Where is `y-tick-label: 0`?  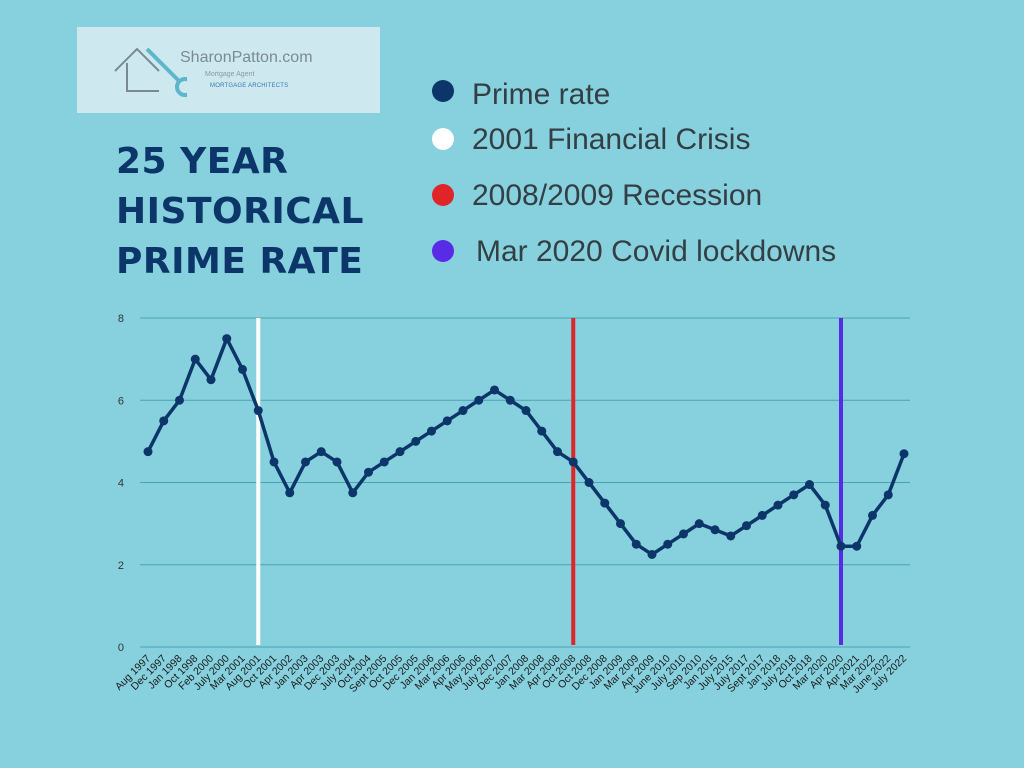 y-tick-label: 0 is located at coordinates (121, 648).